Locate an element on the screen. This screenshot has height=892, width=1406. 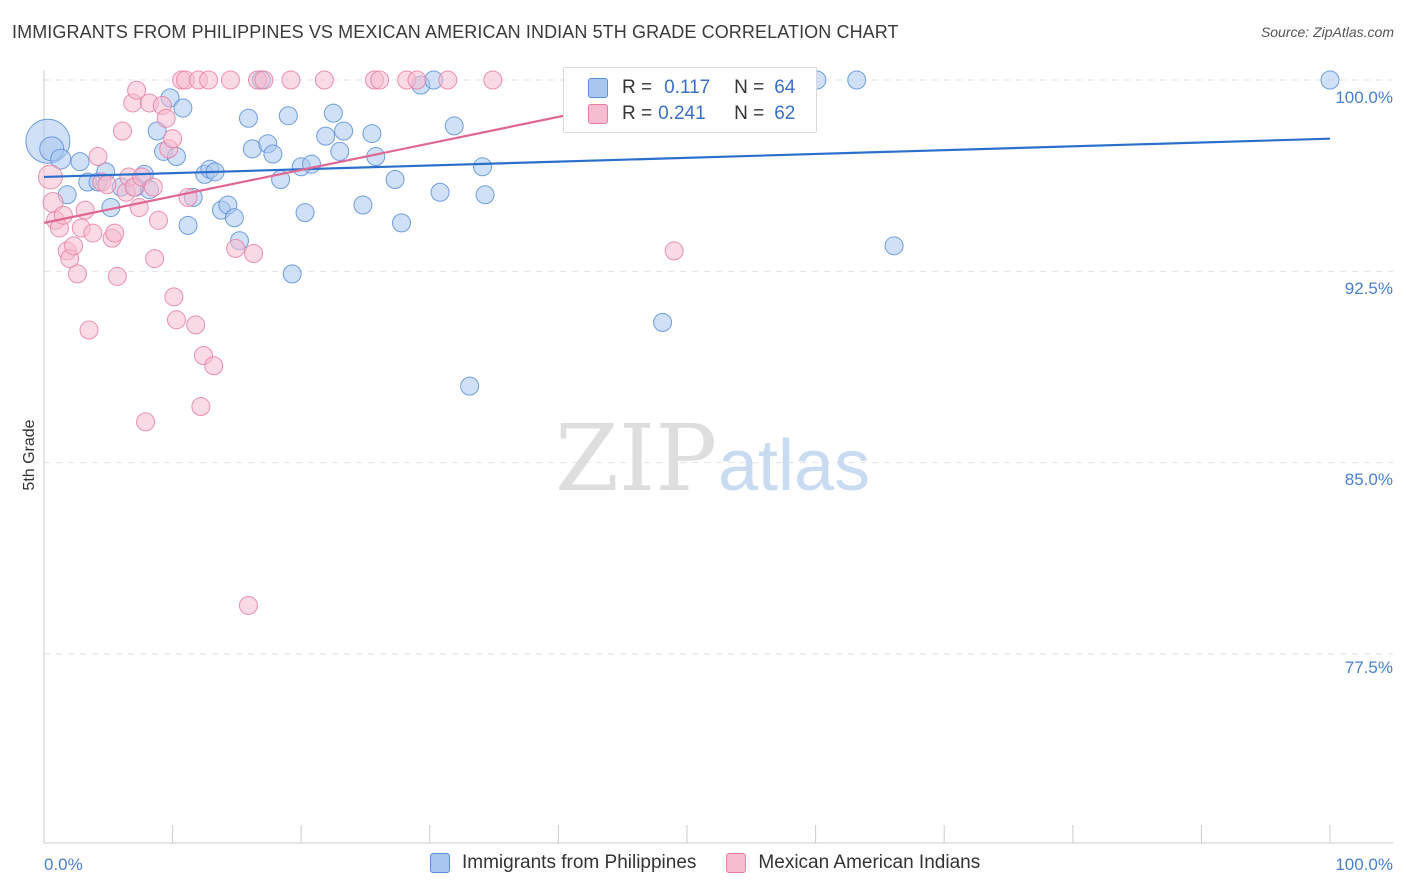
legend-row-pink: R = 0.241 N = 62 is located at coordinates (691, 114).